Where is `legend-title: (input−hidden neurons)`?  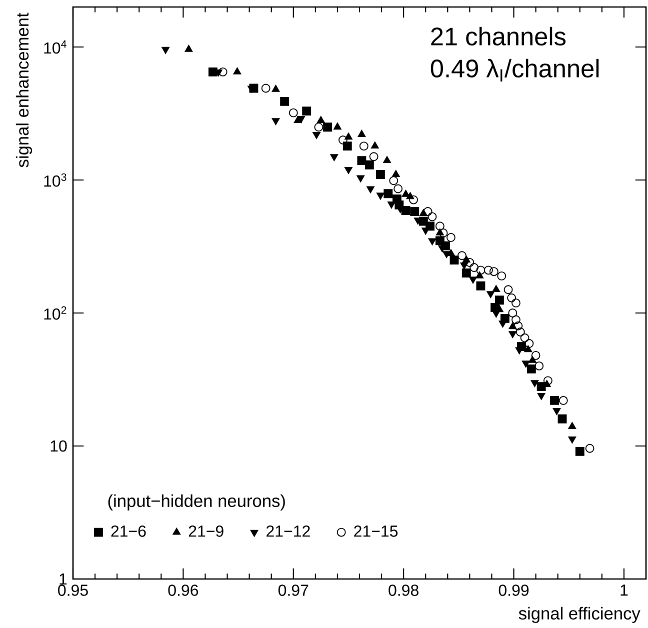
legend-title: (input−hidden neurons) is located at coordinates (196, 502).